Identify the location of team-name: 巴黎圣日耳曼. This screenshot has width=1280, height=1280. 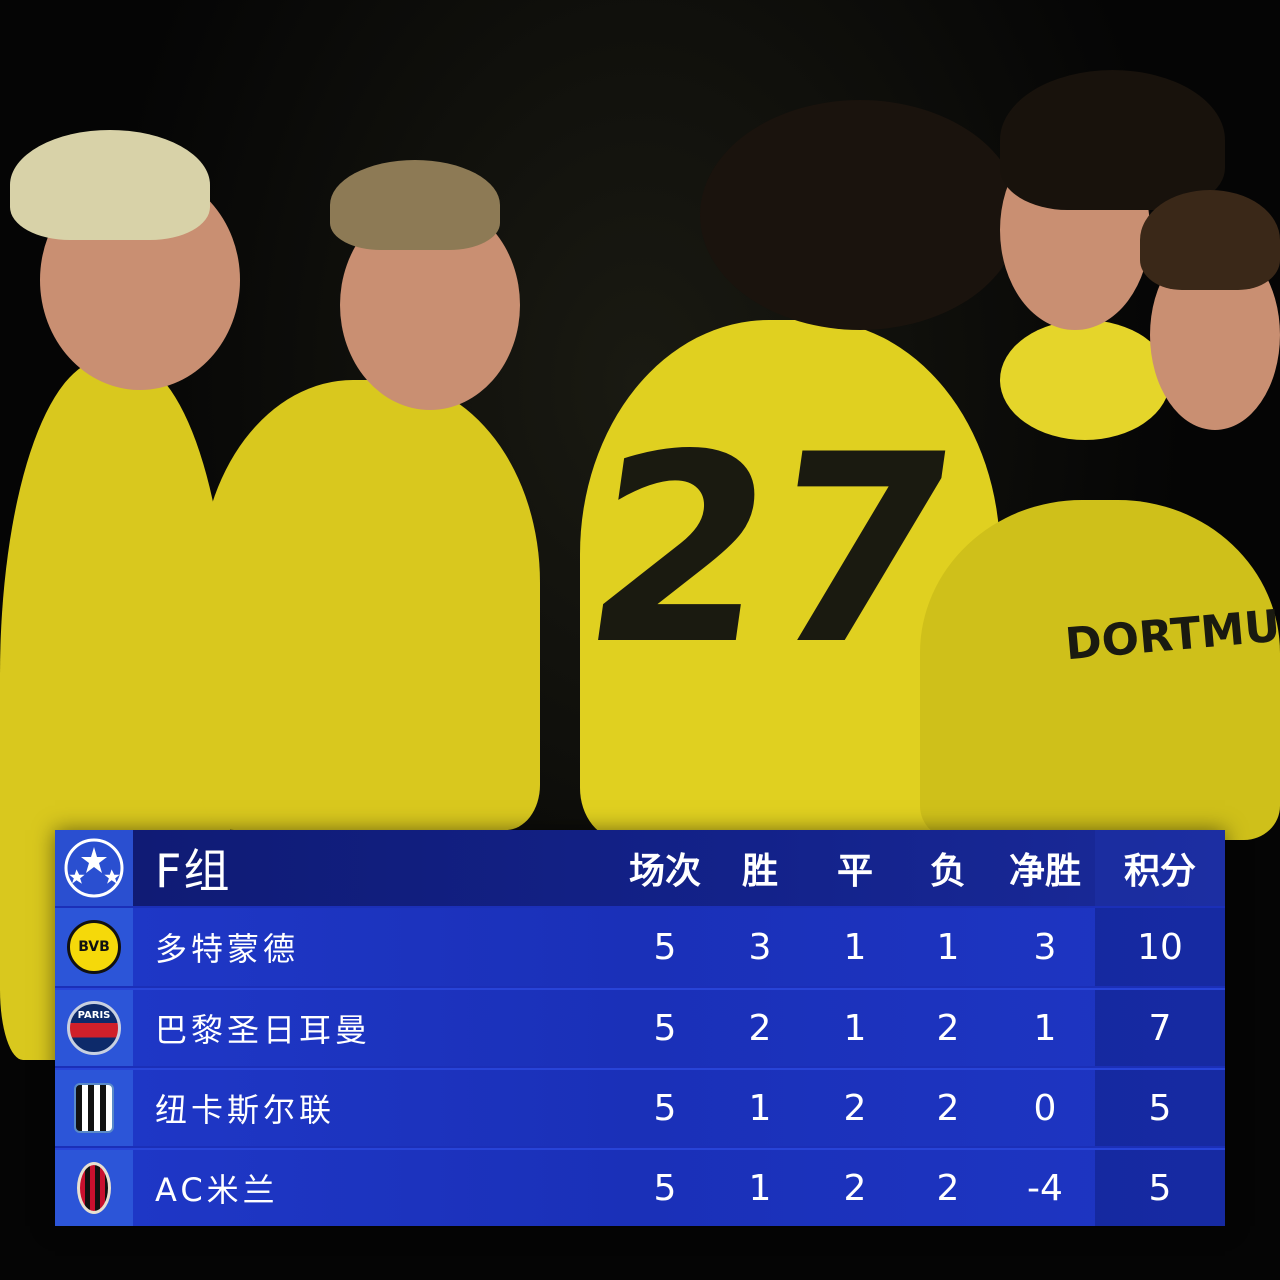
(263, 1030).